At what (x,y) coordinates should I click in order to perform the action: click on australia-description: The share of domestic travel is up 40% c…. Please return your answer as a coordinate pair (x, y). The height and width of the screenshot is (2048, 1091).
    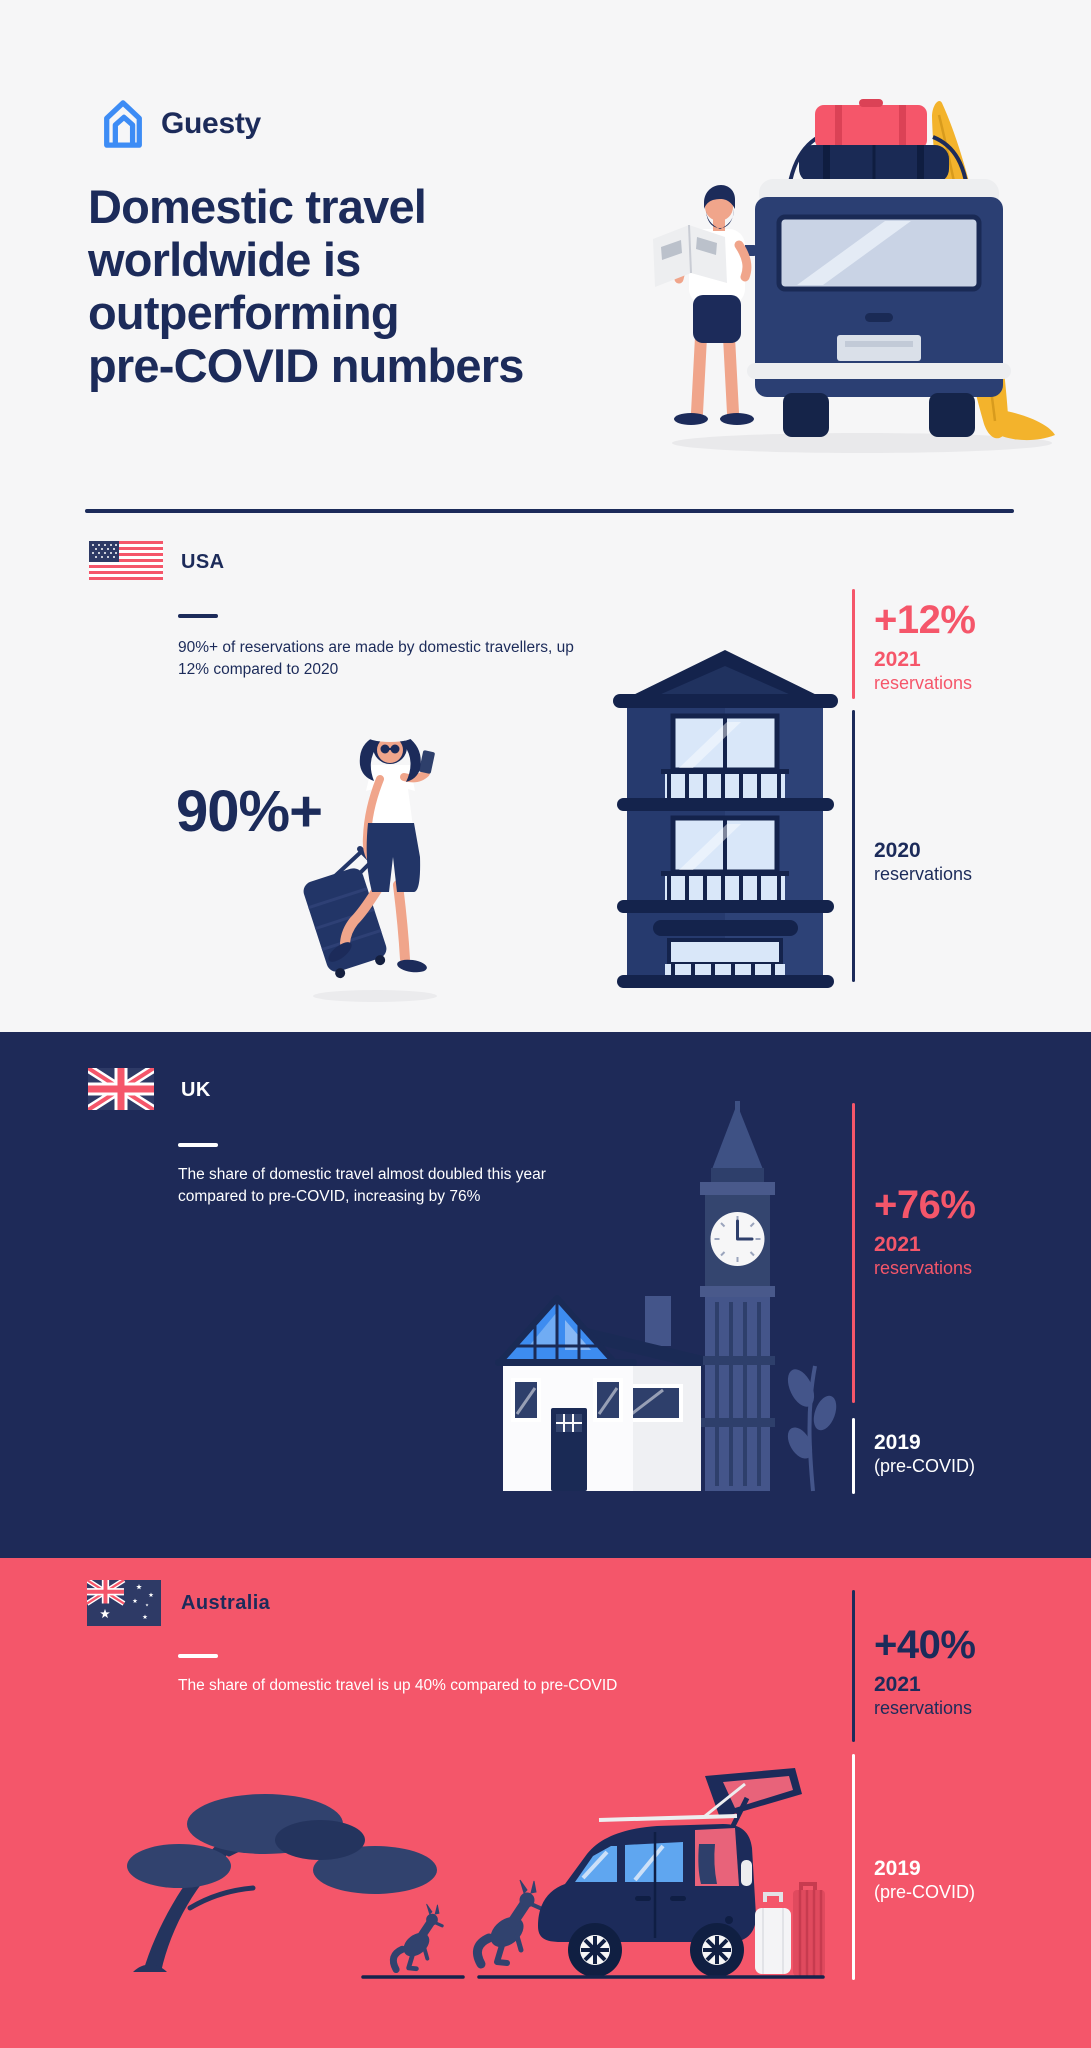
    Looking at the image, I should click on (398, 1685).